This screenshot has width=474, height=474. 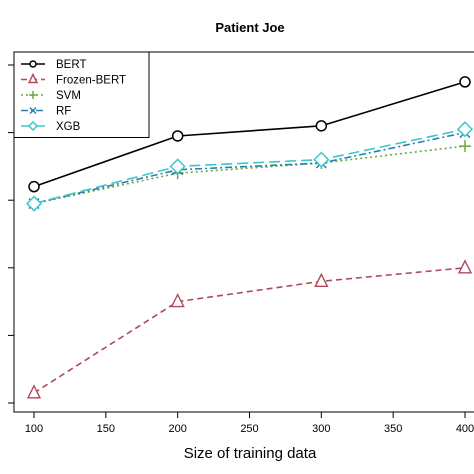 I want to click on x-tick-label: 300, so click(x=321, y=429).